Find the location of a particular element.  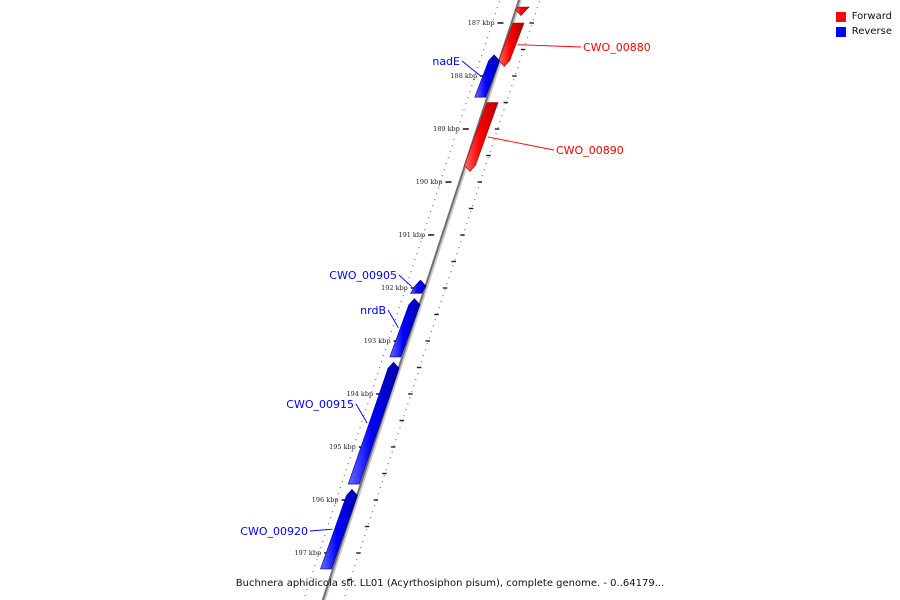

gene-label-cwo-00905: CWO_00905 is located at coordinates (363, 275).